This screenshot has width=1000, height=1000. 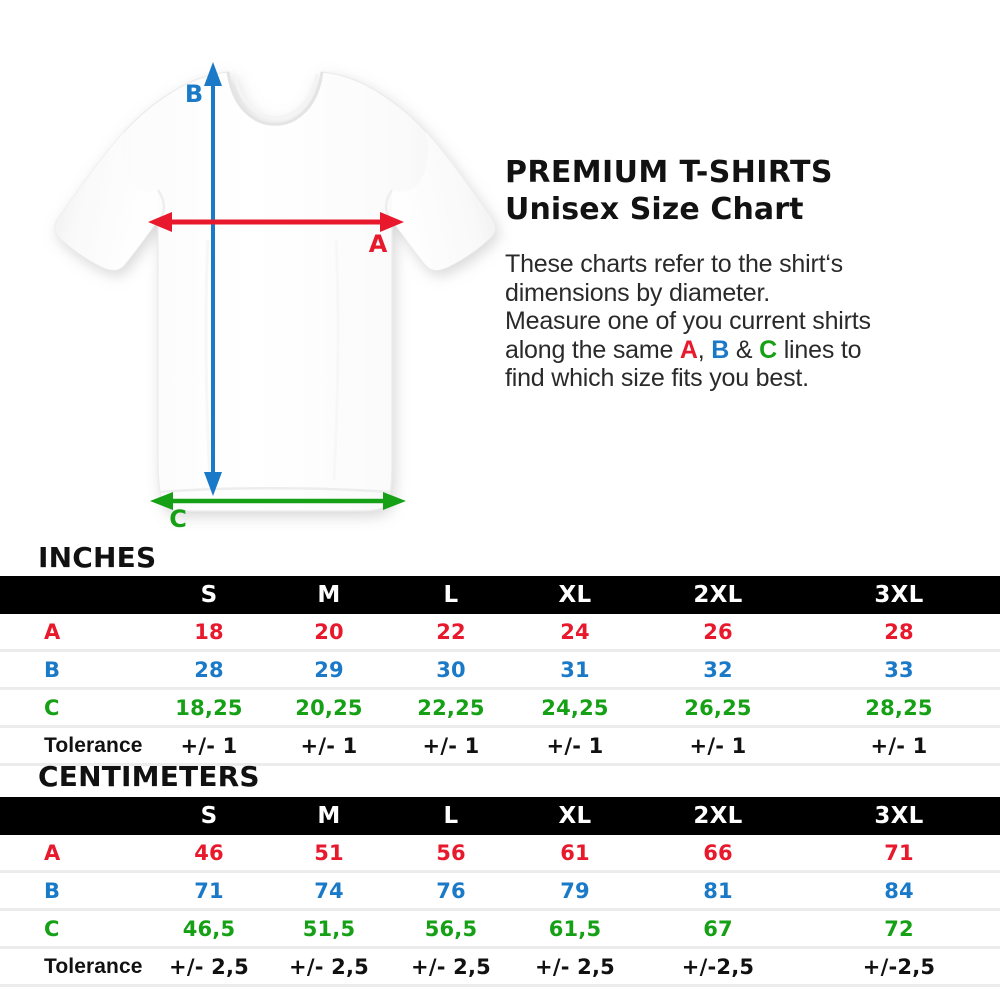 I want to click on cell-c-2xl: 26,25, so click(x=718, y=708).